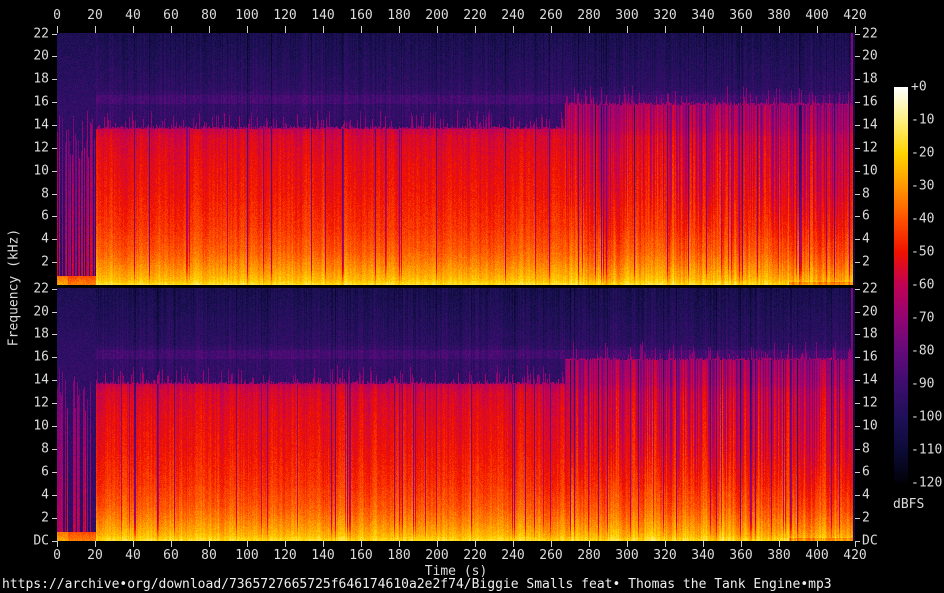 Image resolution: width=944 pixels, height=593 pixels. Describe the element at coordinates (45, 495) in the screenshot. I see `freq-tick-label-left: 4` at that location.